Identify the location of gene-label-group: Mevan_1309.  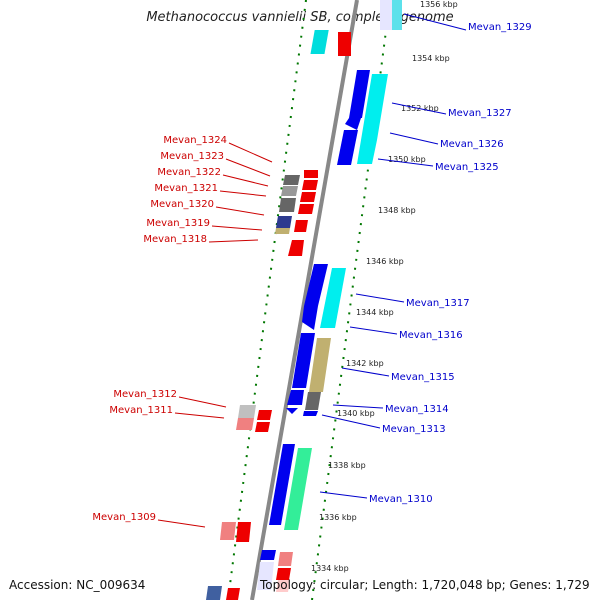
(149, 520).